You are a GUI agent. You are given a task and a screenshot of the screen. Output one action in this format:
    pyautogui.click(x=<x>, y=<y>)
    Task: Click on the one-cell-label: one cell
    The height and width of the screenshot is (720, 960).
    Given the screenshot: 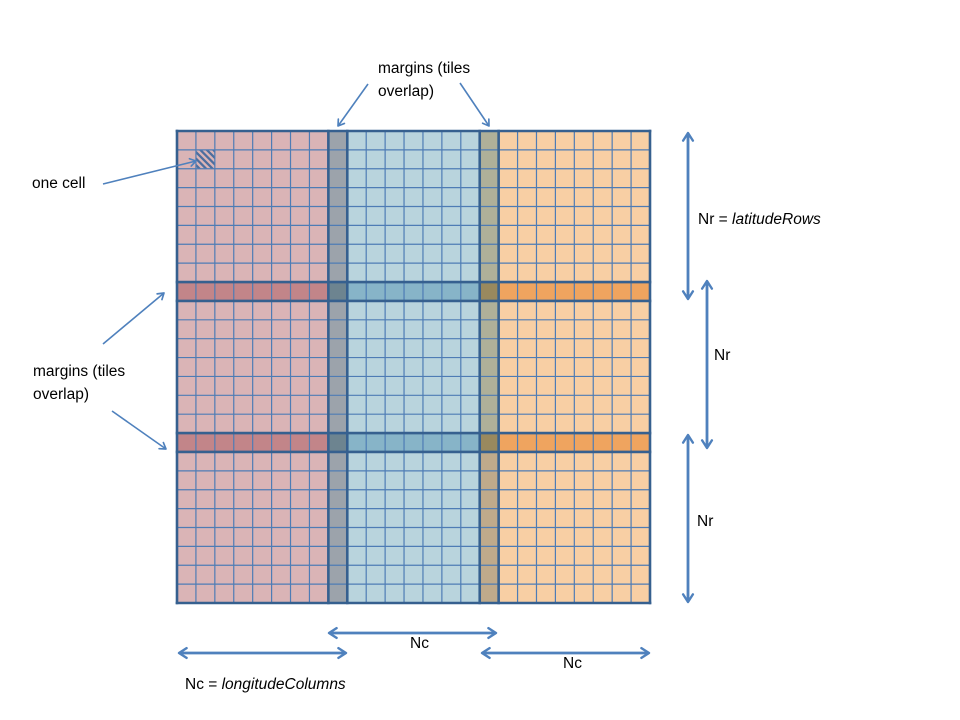 What is the action you would take?
    pyautogui.click(x=59, y=183)
    